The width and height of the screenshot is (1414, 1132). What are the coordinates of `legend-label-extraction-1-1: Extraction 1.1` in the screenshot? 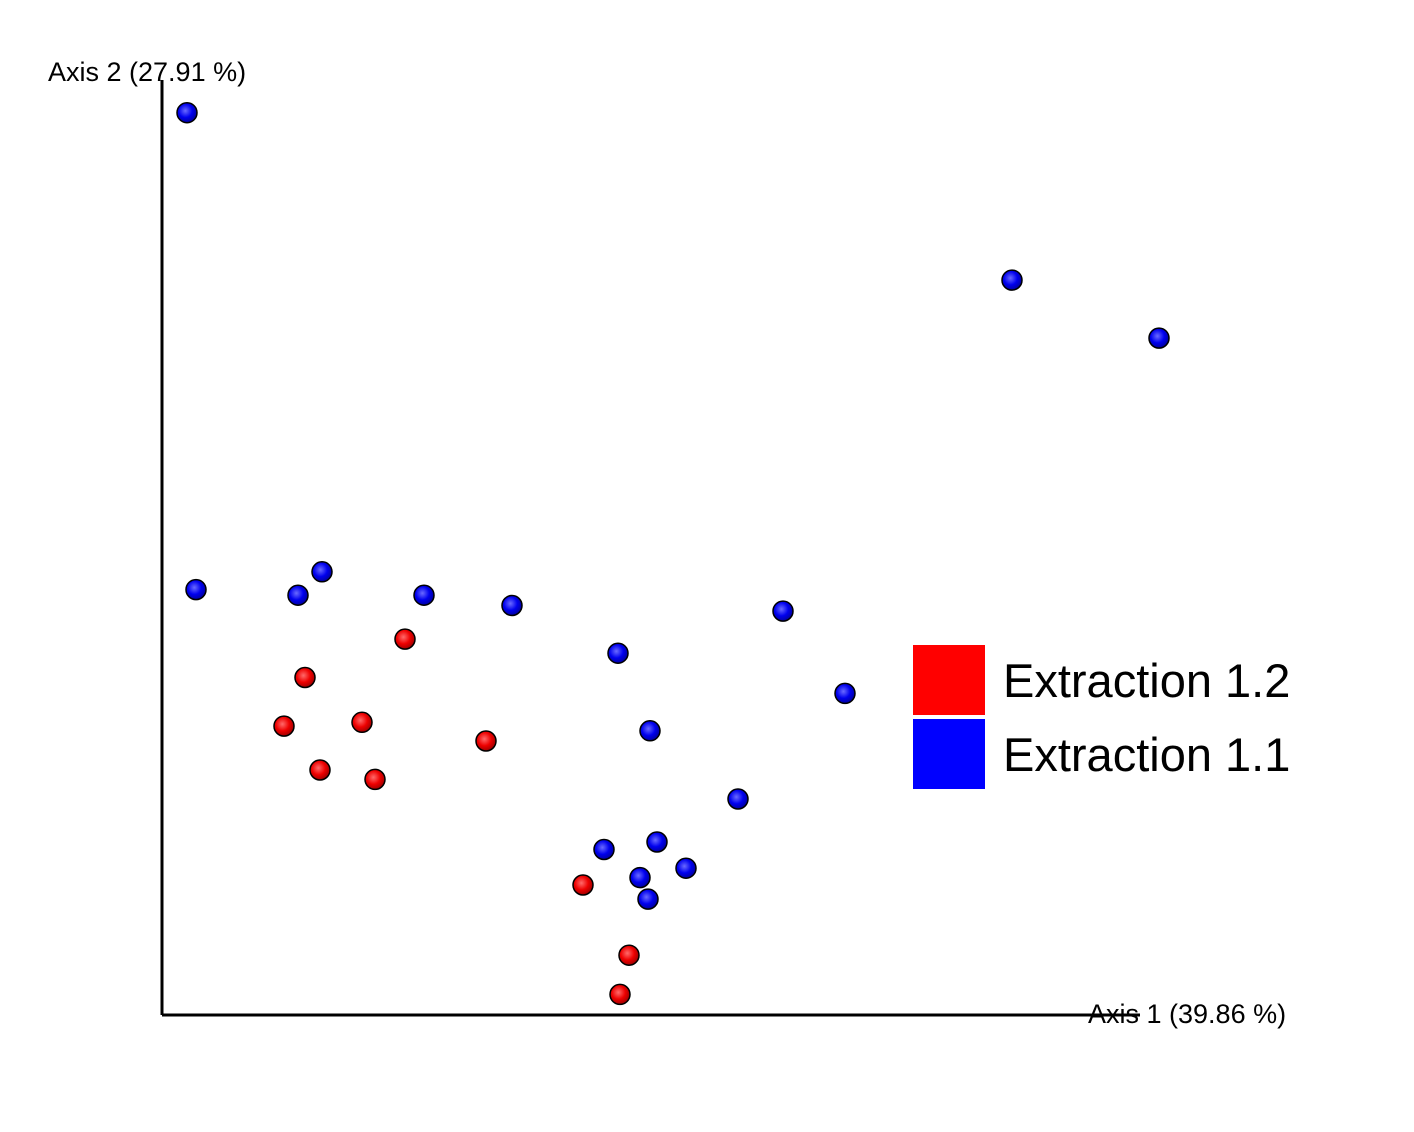 It's located at (1146, 754).